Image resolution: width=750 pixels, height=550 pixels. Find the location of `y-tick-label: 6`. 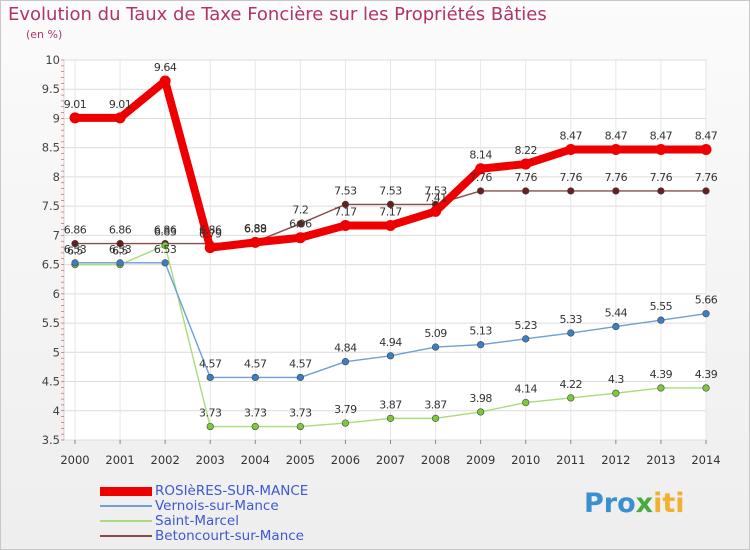

y-tick-label: 6 is located at coordinates (56, 294).